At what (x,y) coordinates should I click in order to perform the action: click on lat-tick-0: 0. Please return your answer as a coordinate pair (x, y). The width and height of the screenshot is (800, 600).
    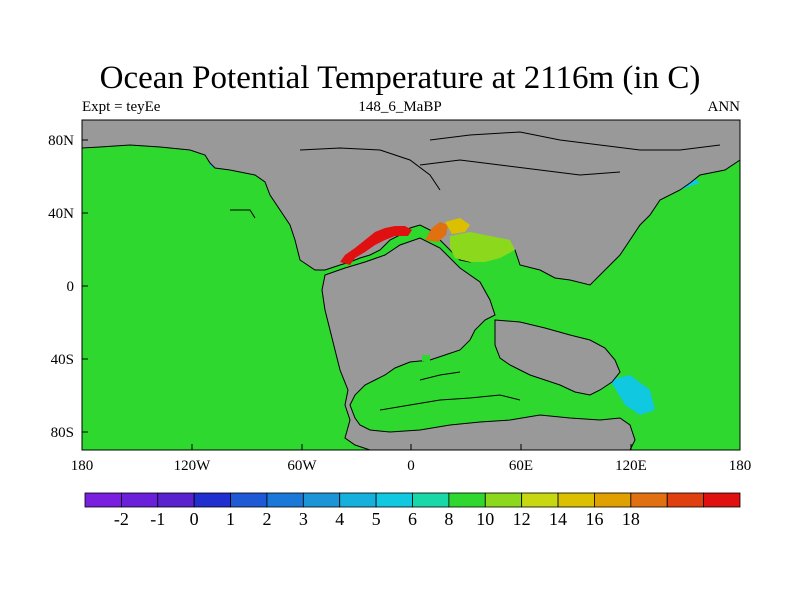
    Looking at the image, I should click on (71, 287).